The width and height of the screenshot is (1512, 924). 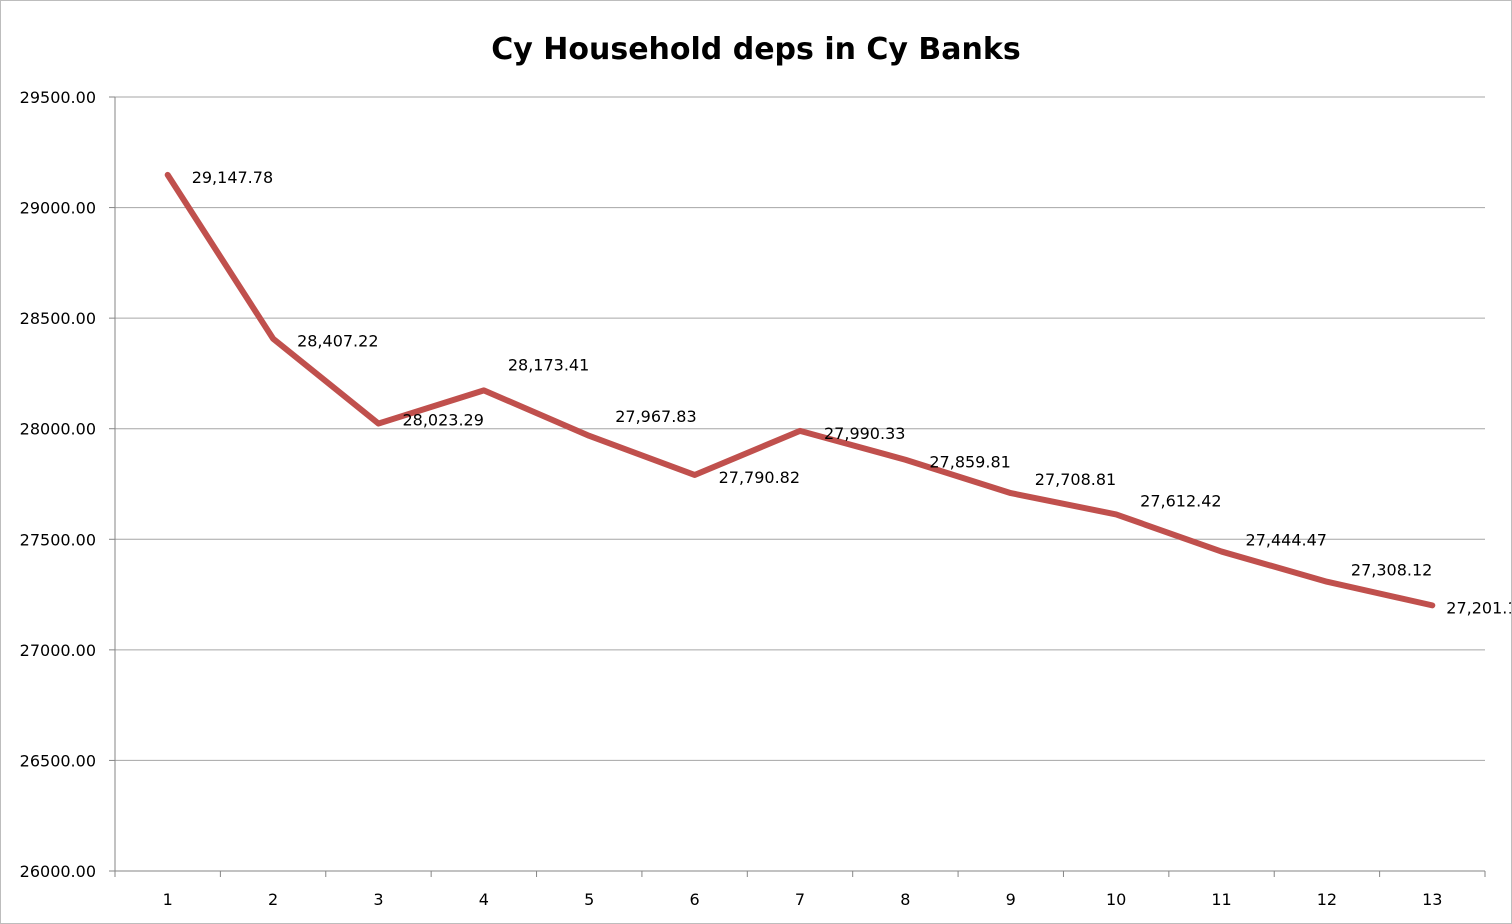 I want to click on data-label: 27,859.81, so click(x=969, y=462).